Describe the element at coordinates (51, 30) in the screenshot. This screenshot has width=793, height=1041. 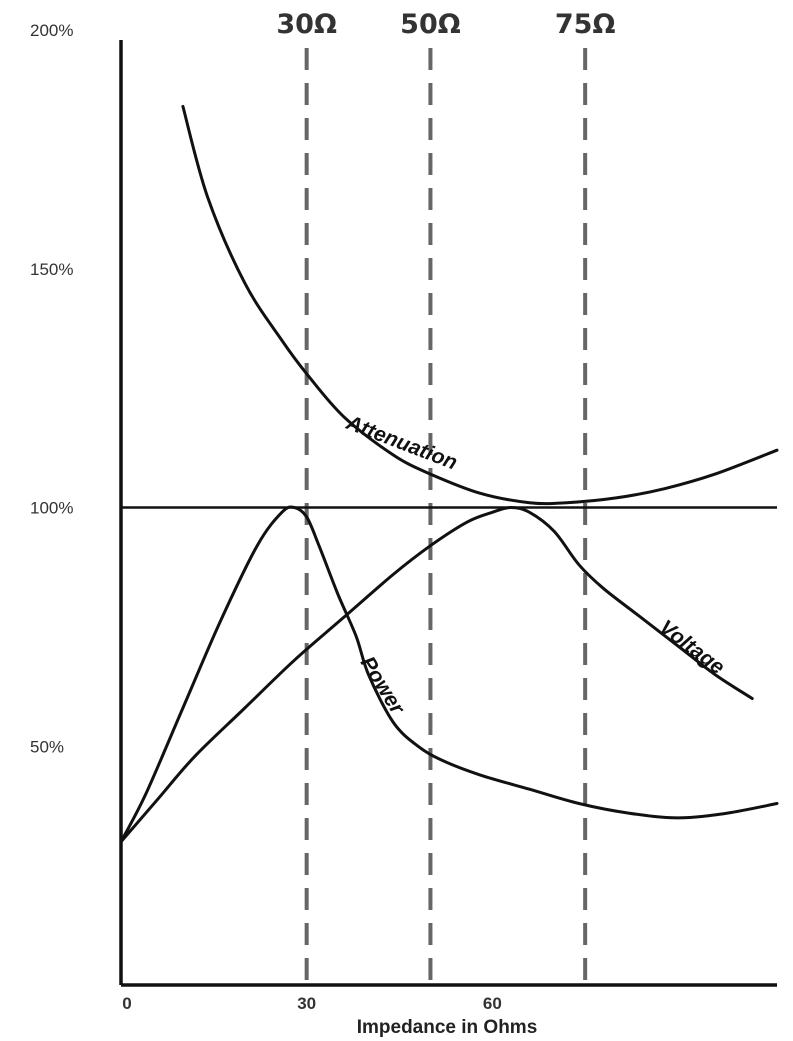
I see `y-tick-label: 200%` at that location.